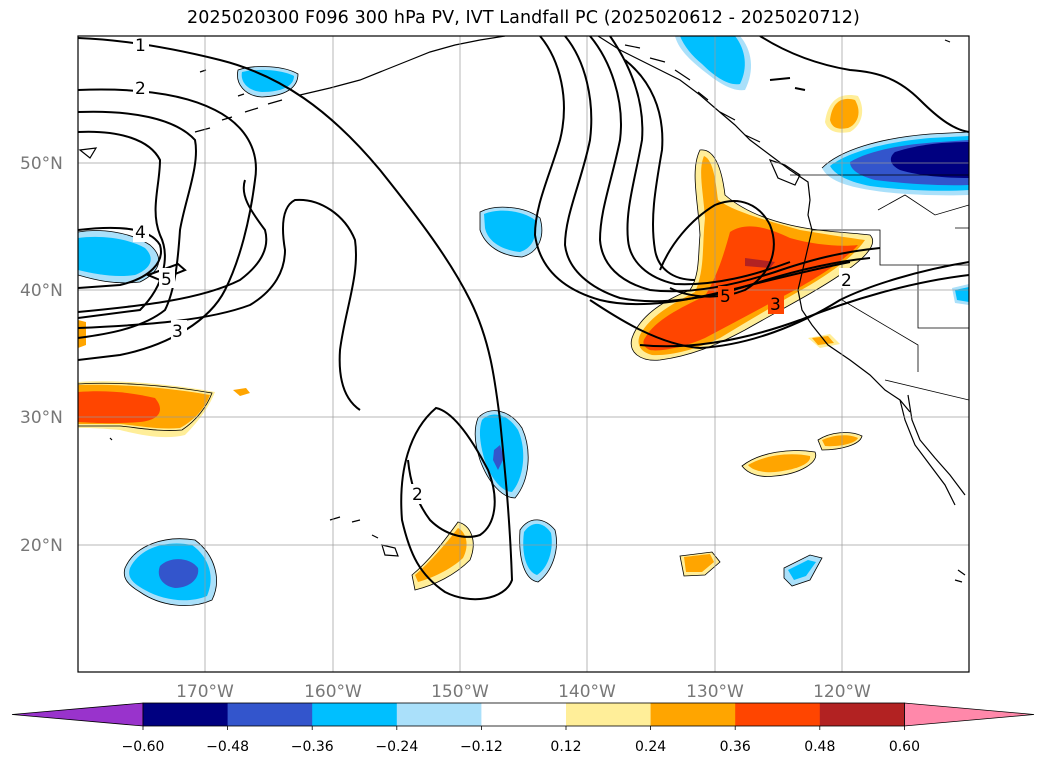 The height and width of the screenshot is (765, 1047). I want to click on lat-label-40n: 40°N, so click(41, 291).